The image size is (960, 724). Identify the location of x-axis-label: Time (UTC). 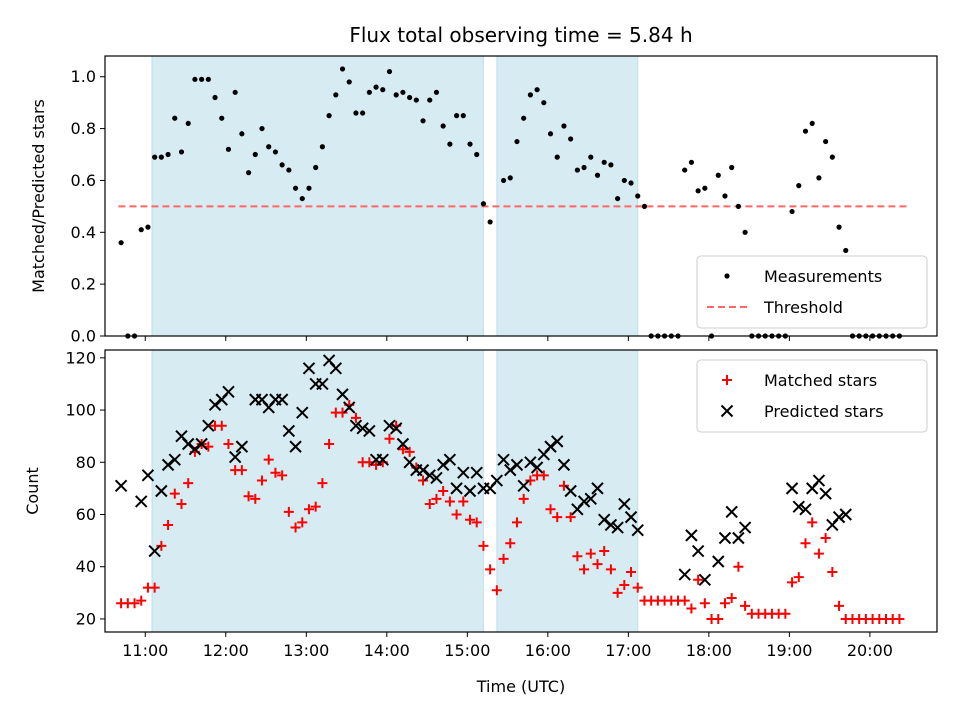
(520, 686).